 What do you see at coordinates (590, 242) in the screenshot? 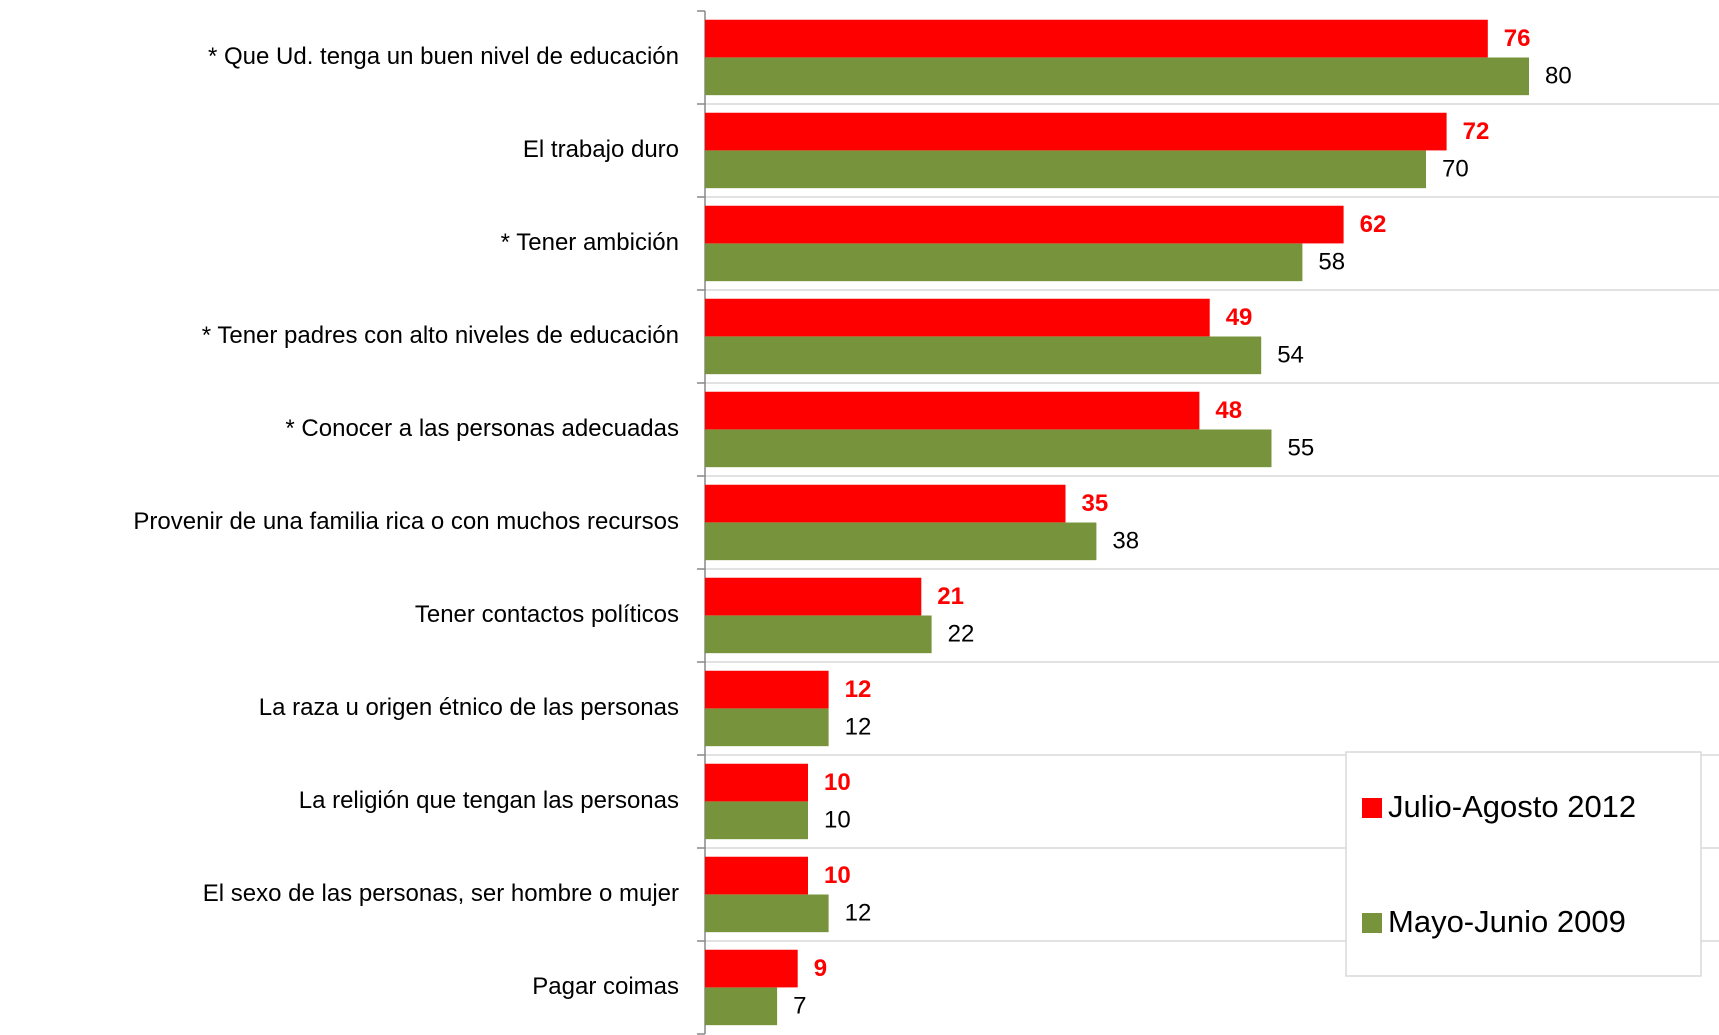
I see `category-label: * Tener ambición` at bounding box center [590, 242].